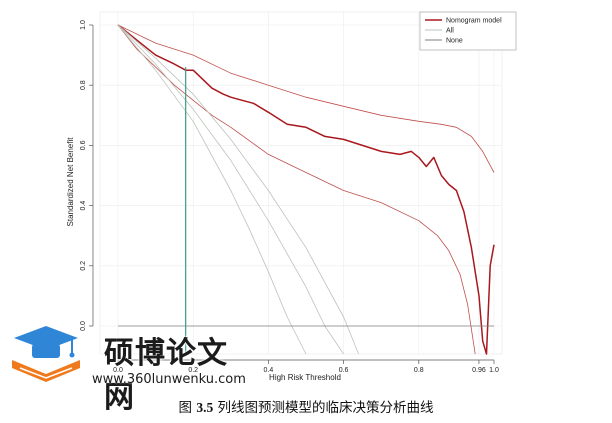 This screenshot has width=612, height=423. Describe the element at coordinates (83, 206) in the screenshot. I see `y-tick-label: 0.4` at that location.